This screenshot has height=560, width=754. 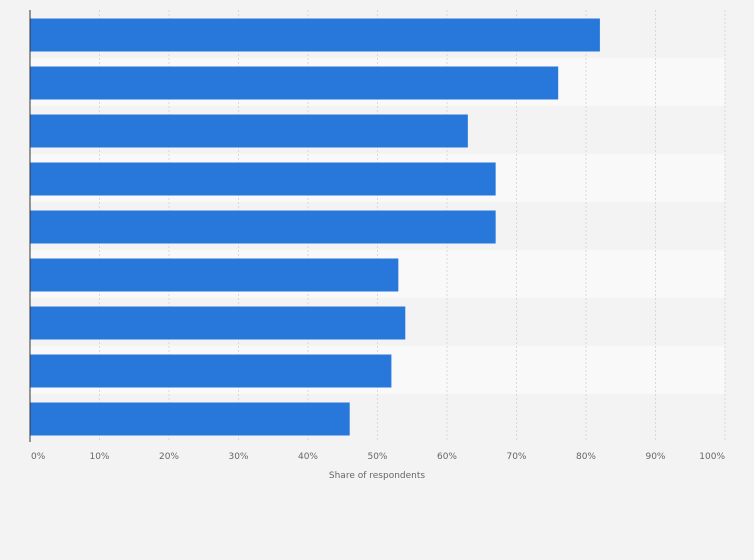 I want to click on x-tick-label: 0%, so click(x=38, y=457).